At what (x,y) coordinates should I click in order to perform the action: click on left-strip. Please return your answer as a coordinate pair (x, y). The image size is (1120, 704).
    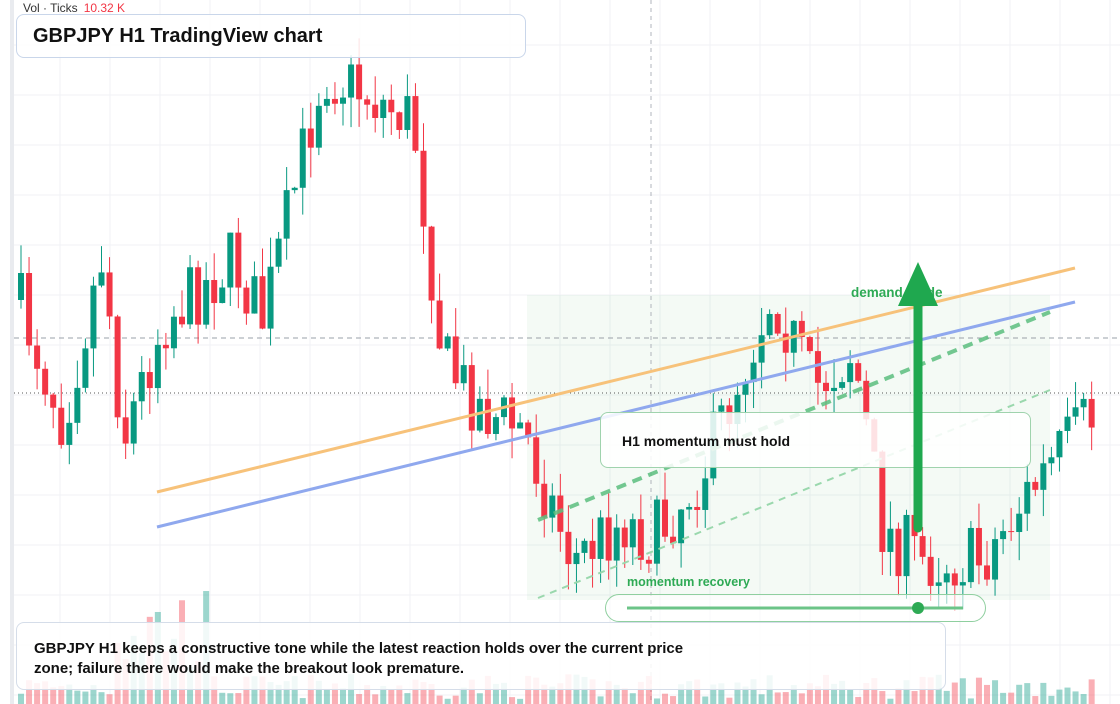
    Looking at the image, I should click on (12, 352).